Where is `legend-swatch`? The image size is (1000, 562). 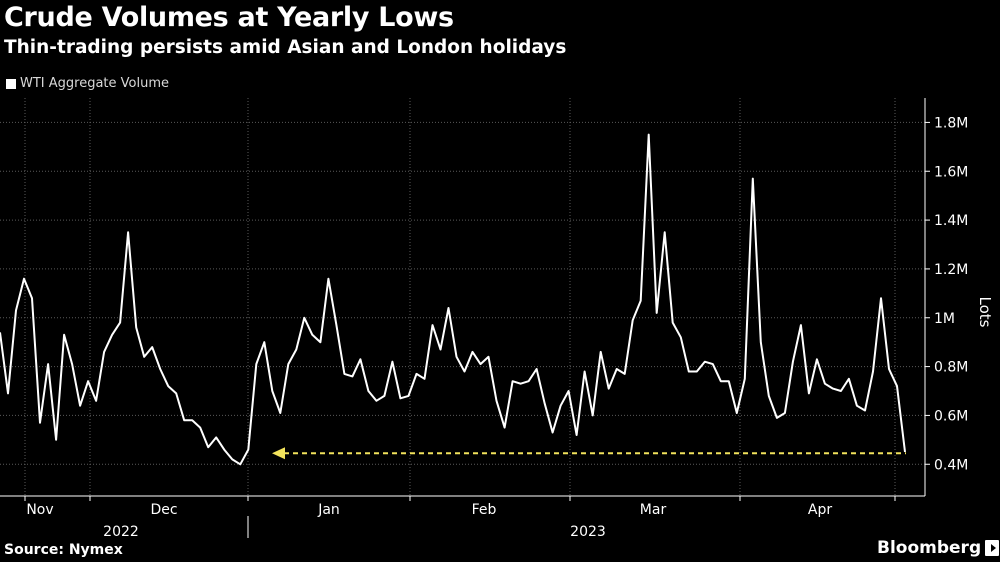
legend-swatch is located at coordinates (11, 83).